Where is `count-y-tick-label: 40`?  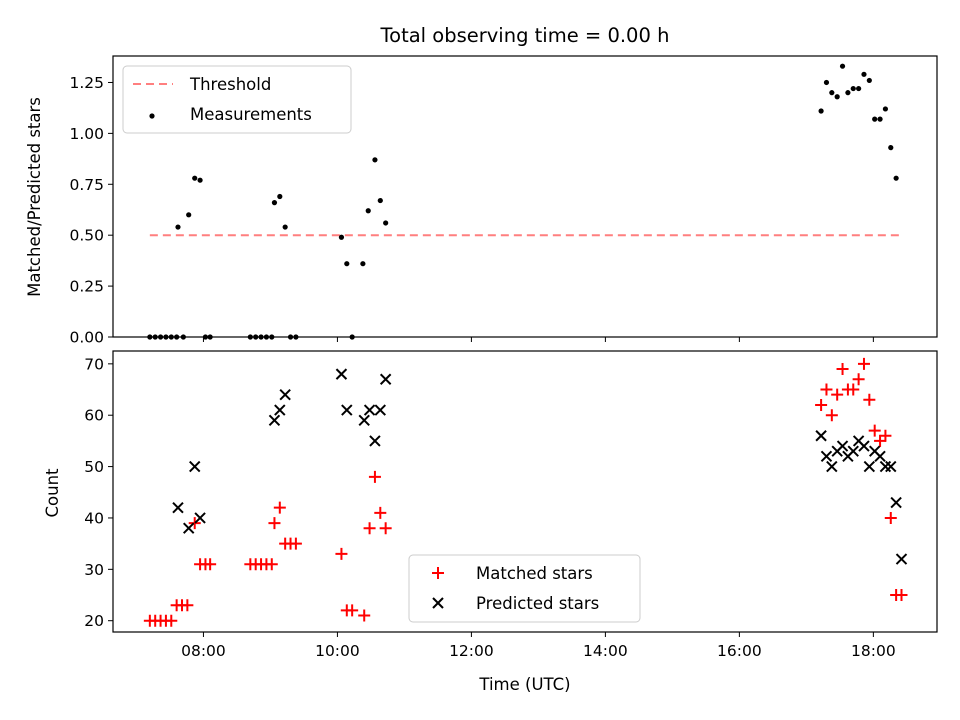
count-y-tick-label: 40 is located at coordinates (94, 518).